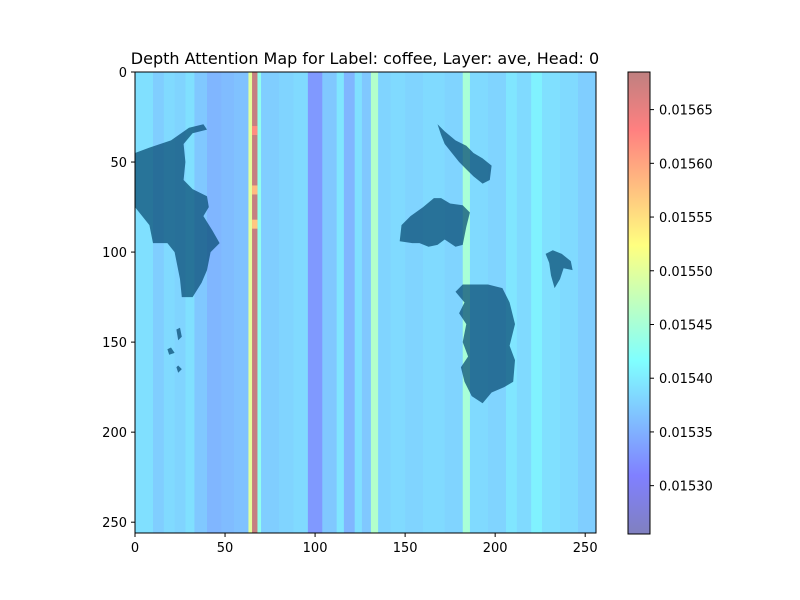 The height and width of the screenshot is (600, 800). I want to click on y-tick-label-3: 150, so click(114, 343).